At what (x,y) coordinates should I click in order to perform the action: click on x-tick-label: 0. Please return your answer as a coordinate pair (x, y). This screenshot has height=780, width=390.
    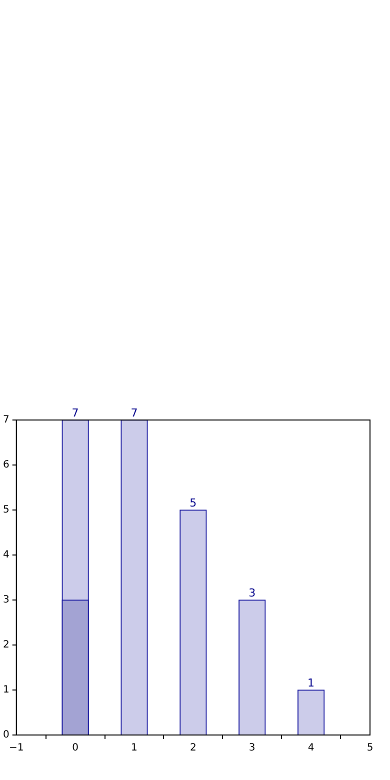
    Looking at the image, I should click on (75, 748).